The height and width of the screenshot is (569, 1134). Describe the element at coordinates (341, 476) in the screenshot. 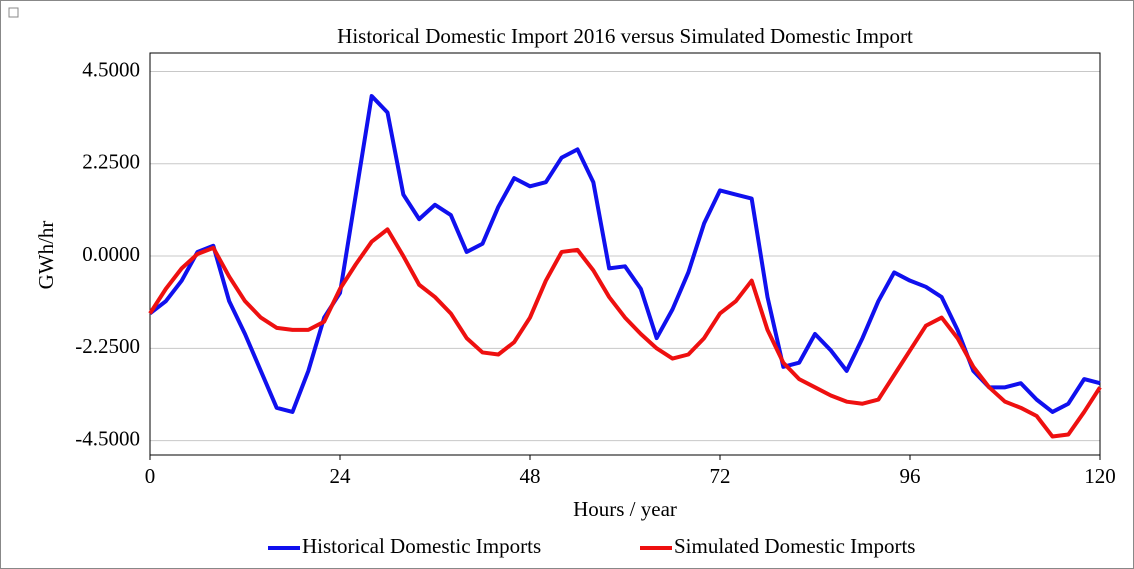

I see `x-tick-label: 24` at that location.